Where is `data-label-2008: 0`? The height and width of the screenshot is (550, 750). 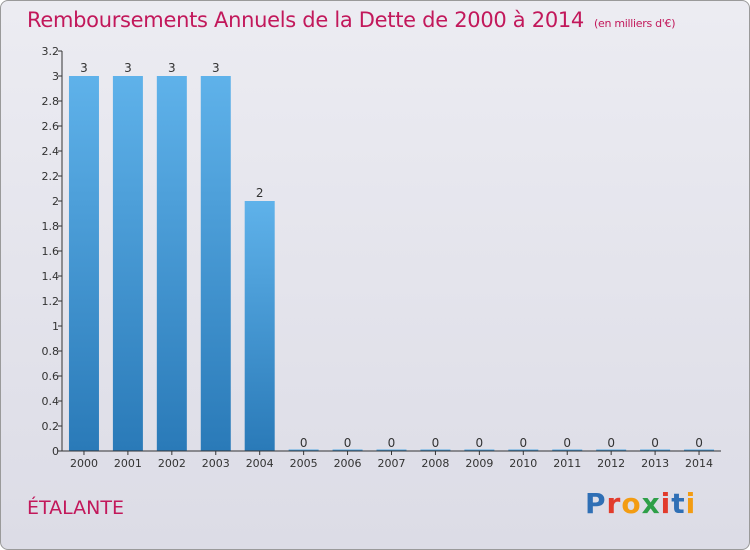
data-label-2008: 0 is located at coordinates (436, 443).